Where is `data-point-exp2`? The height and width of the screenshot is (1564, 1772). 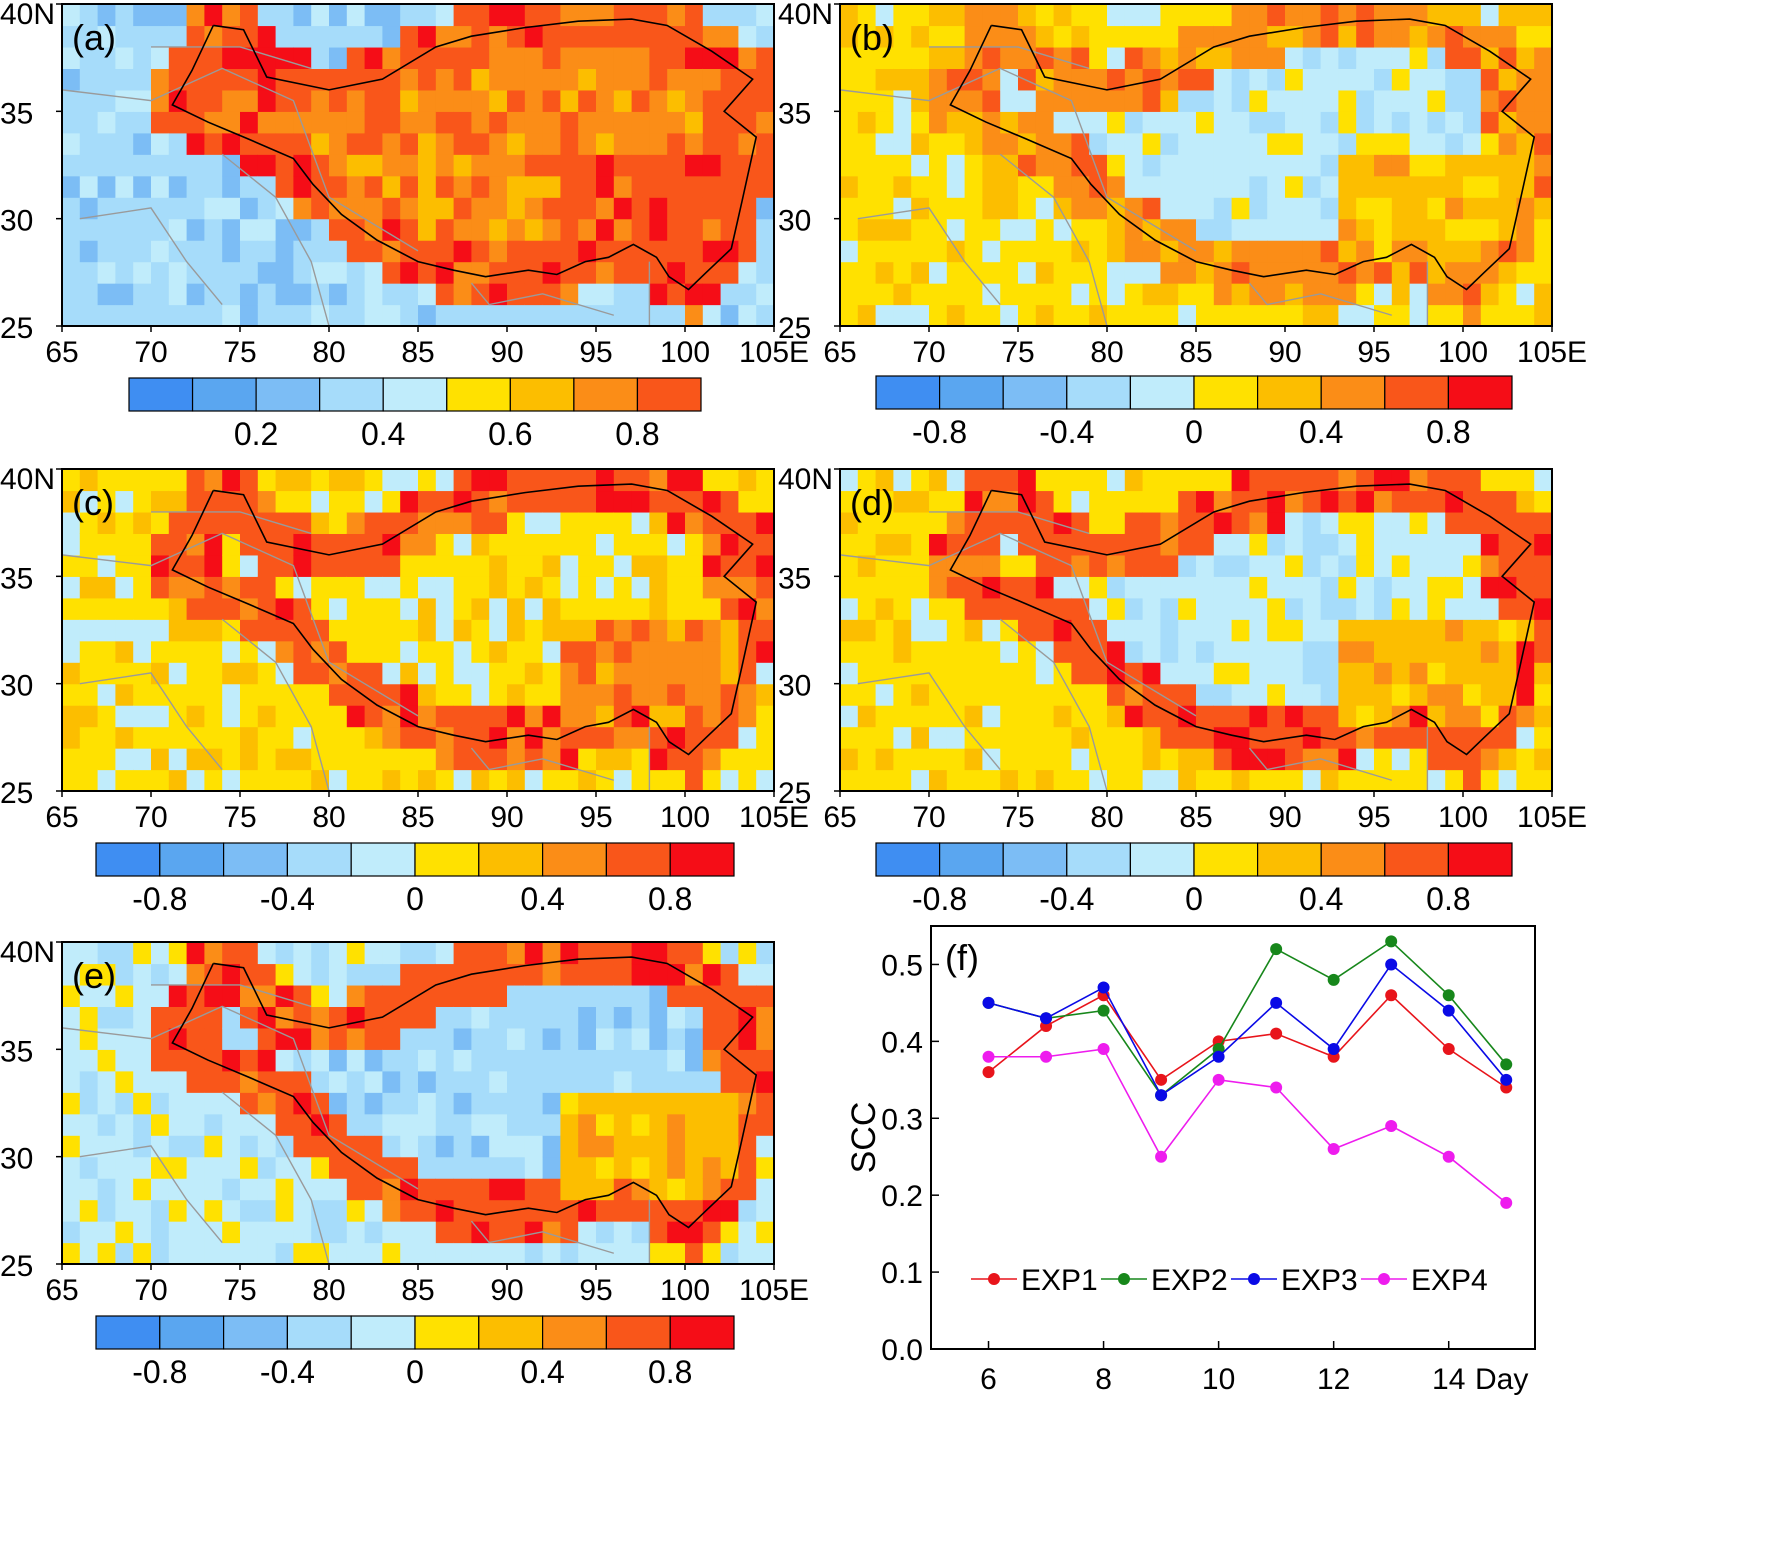
data-point-exp2 is located at coordinates (1391, 941).